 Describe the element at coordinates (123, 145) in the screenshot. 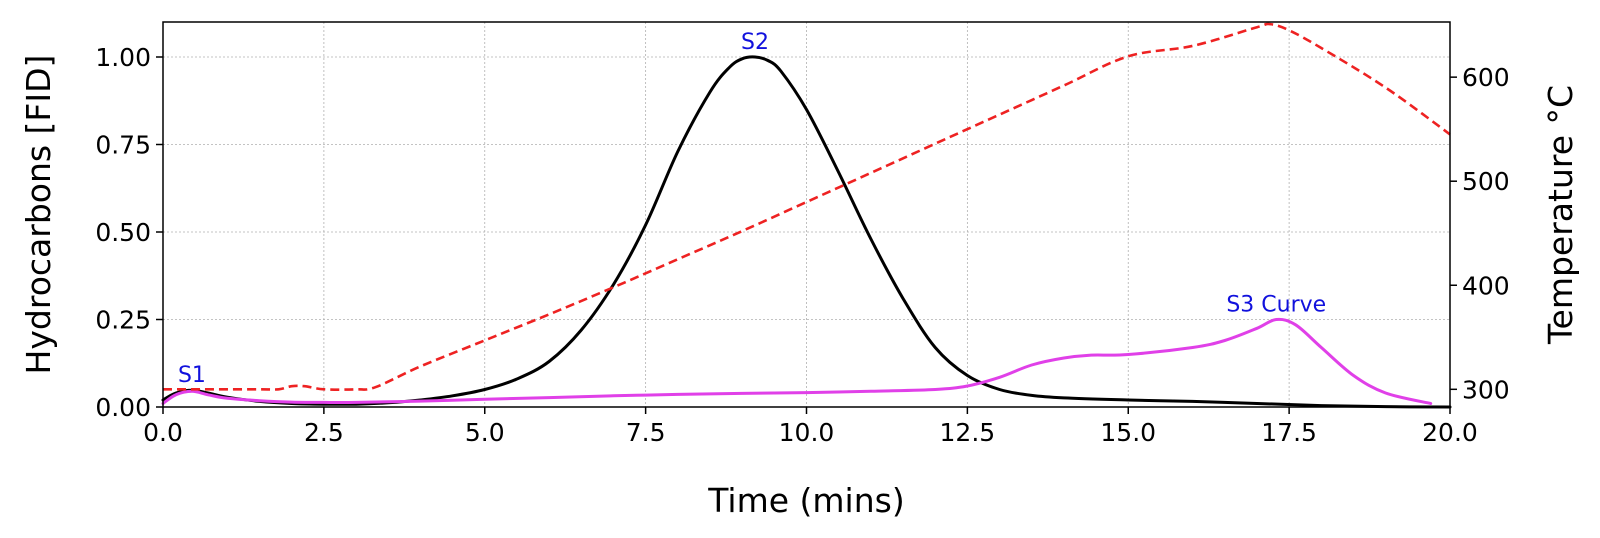

I see `y-left-tick-label: 0.75` at that location.